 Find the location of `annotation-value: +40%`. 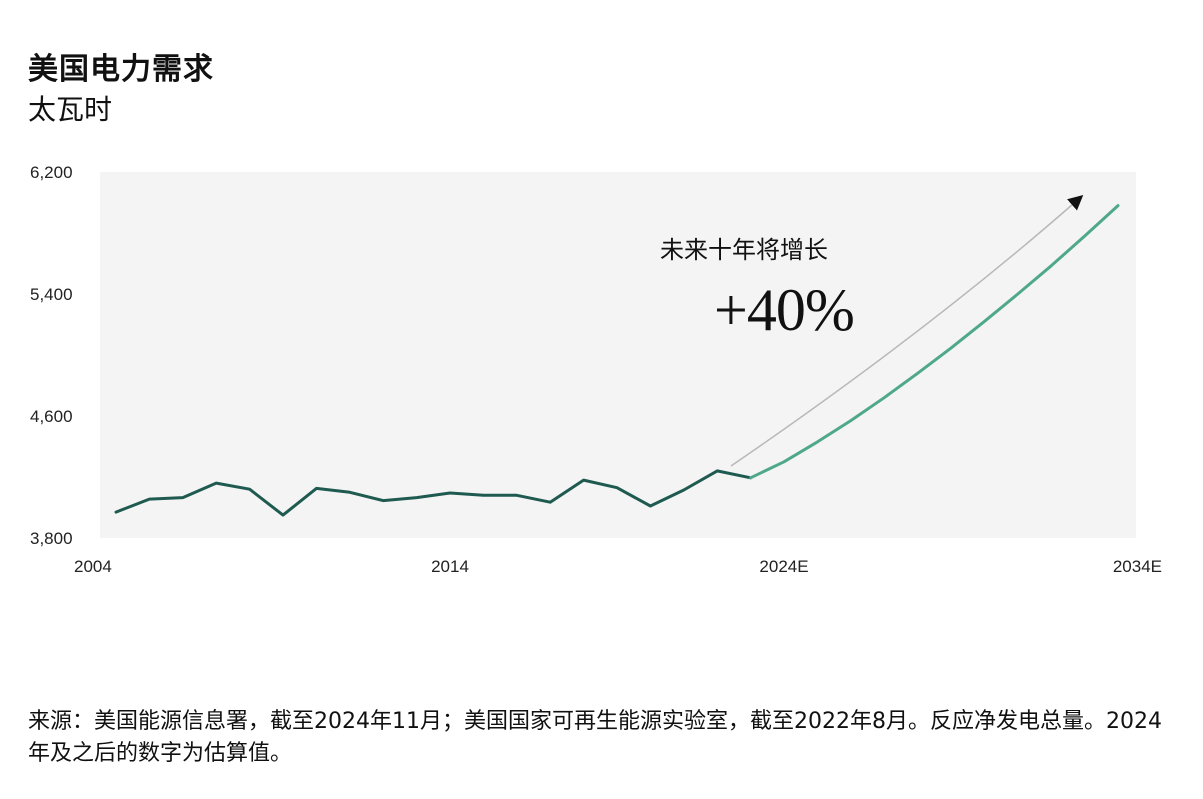

annotation-value: +40% is located at coordinates (784, 310).